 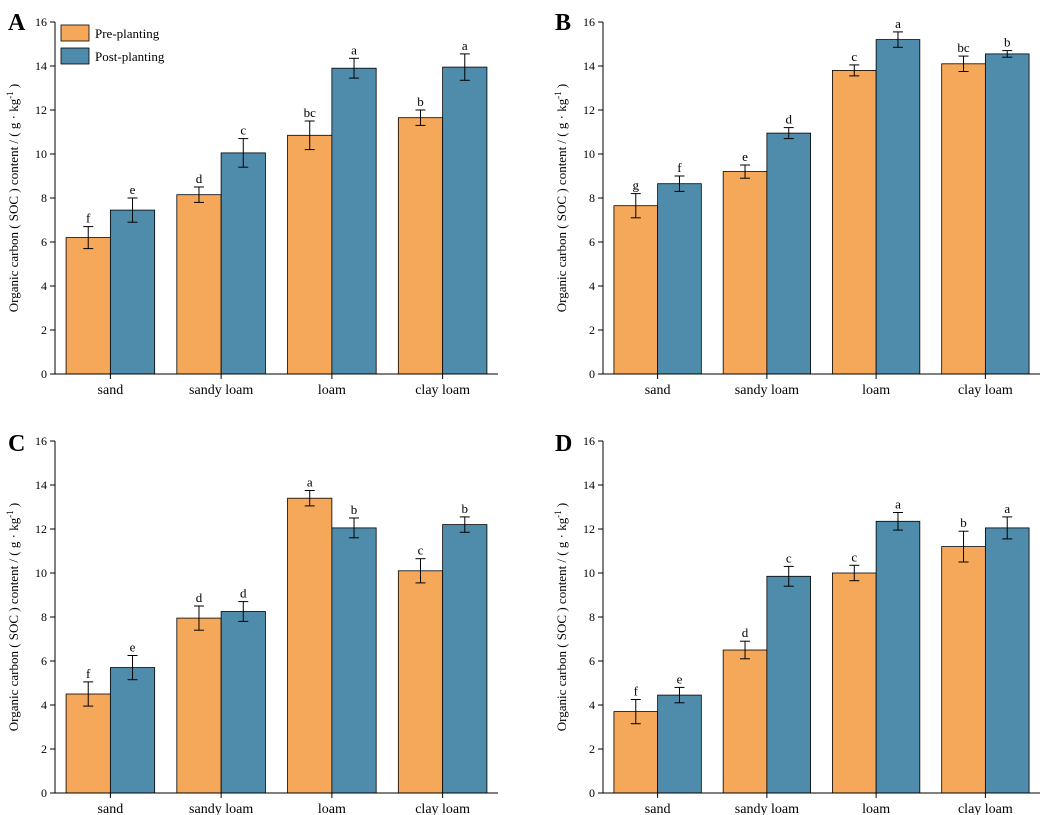 I want to click on legend-swatch-post, so click(x=75, y=56).